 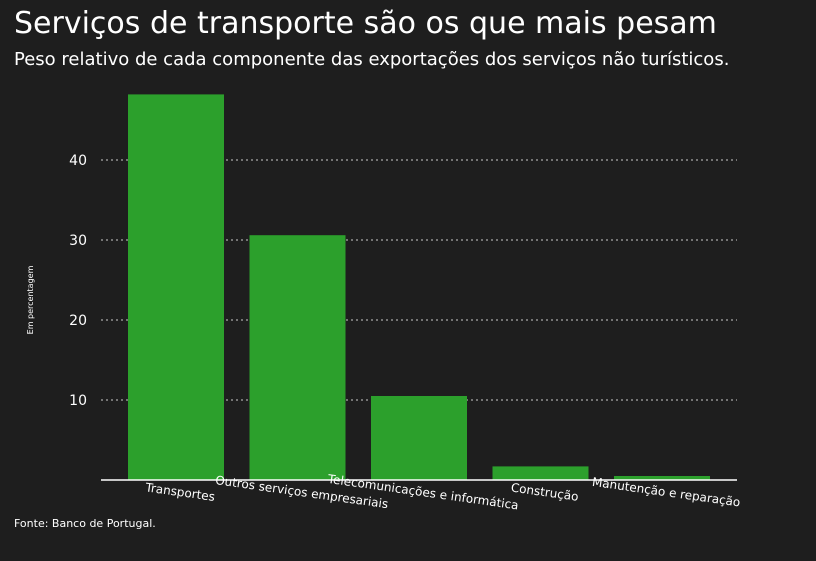 I want to click on y-tick-label: 20, so click(x=78, y=321).